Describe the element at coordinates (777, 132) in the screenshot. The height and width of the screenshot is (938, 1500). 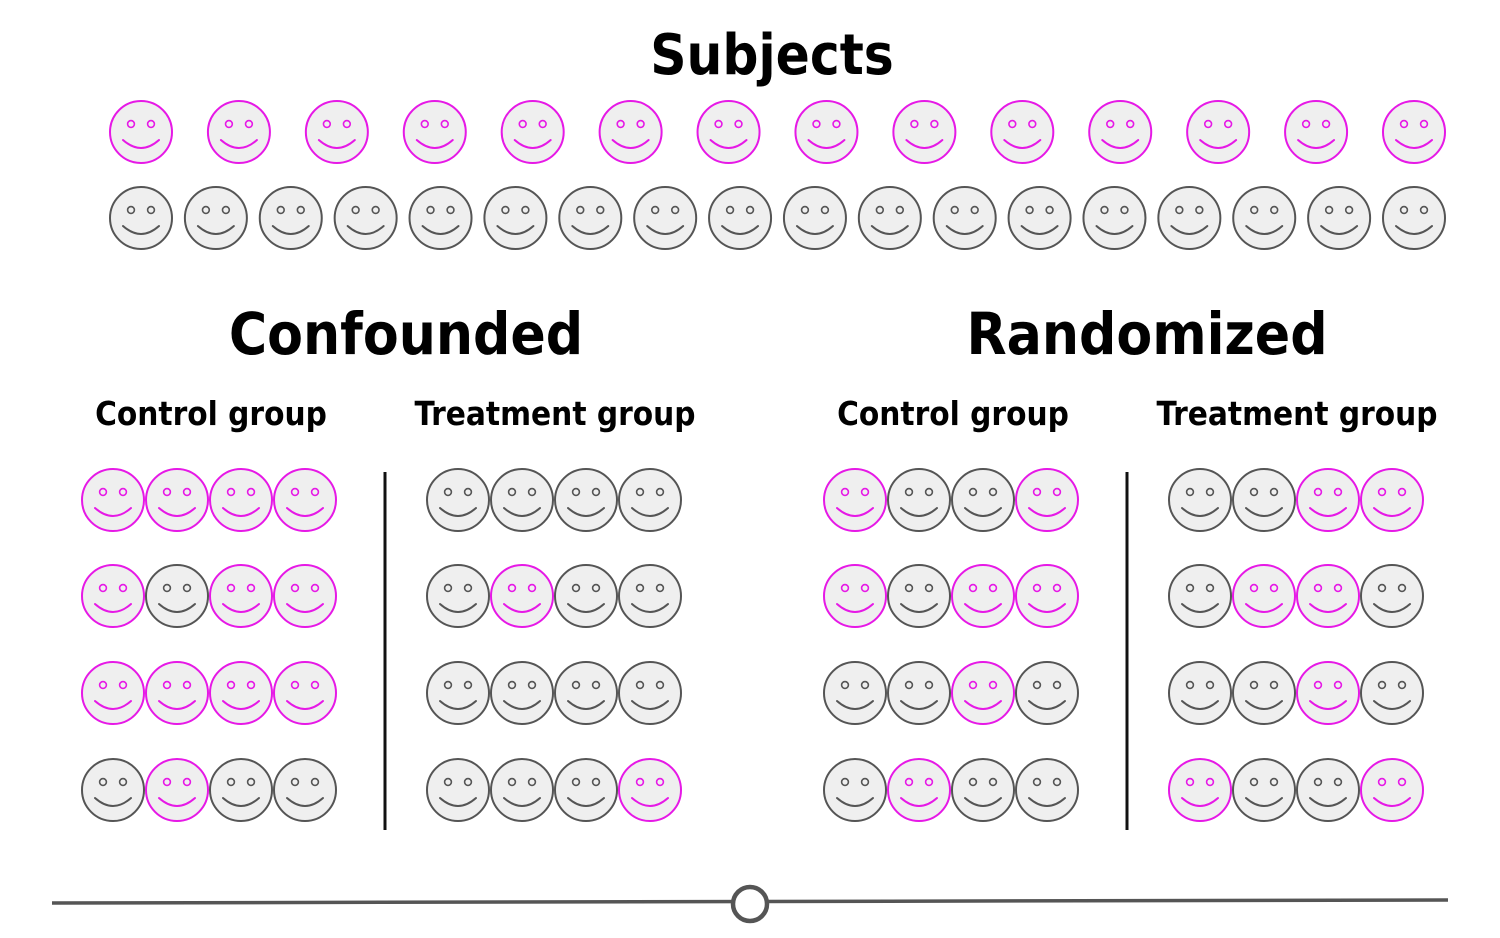
I see `subjects-pink-row` at that location.